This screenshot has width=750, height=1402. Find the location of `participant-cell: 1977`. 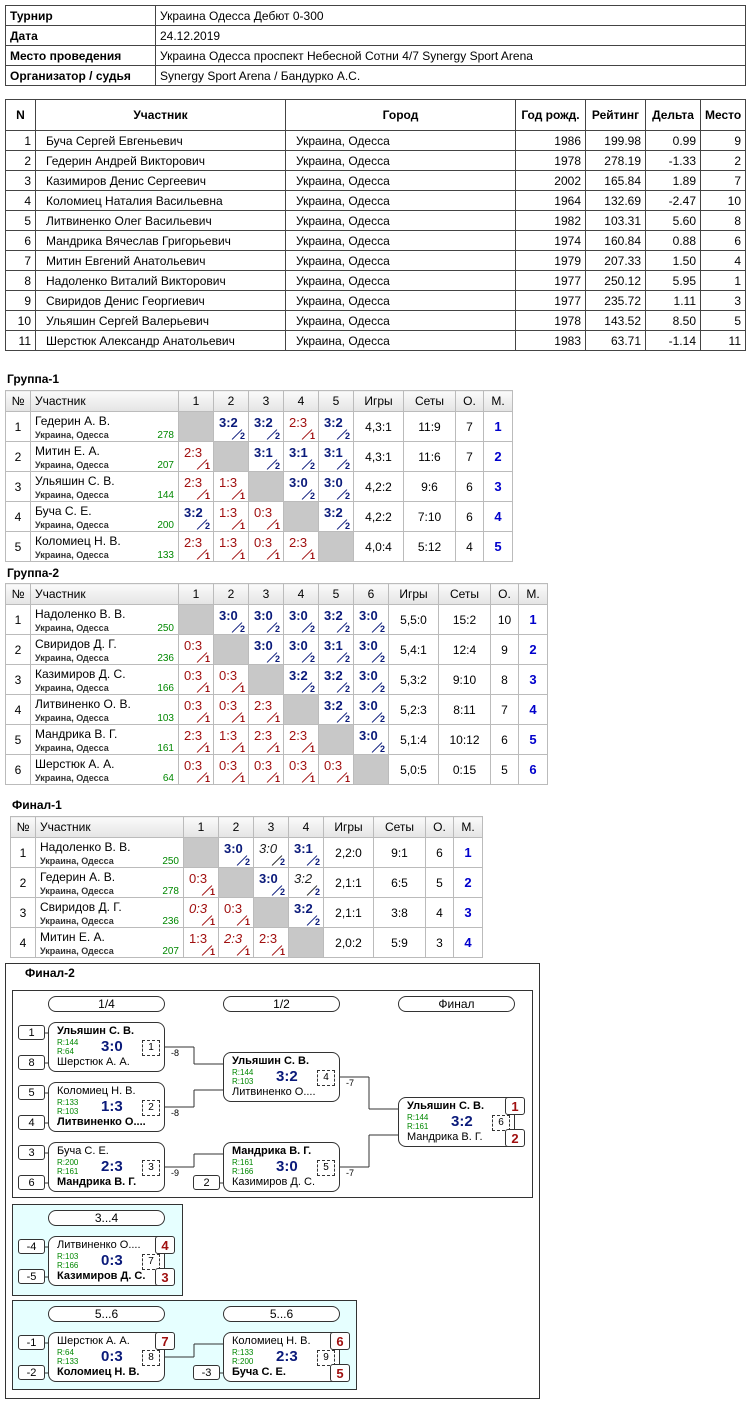

participant-cell: 1977 is located at coordinates (550, 300).